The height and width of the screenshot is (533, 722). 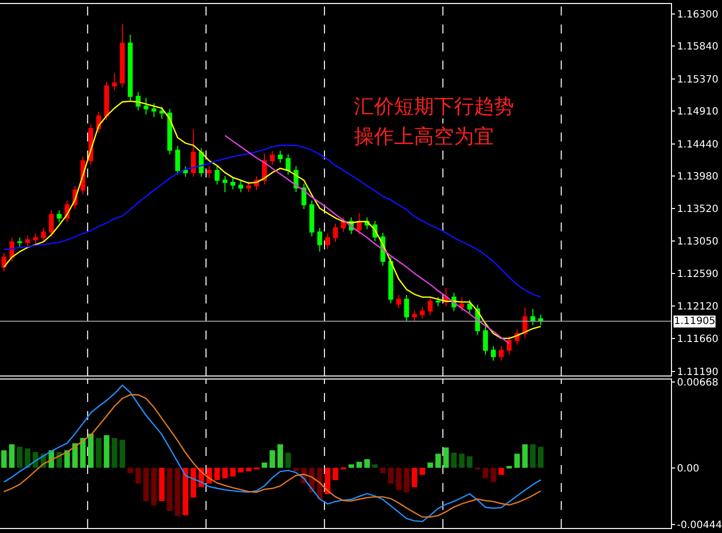 What do you see at coordinates (434, 106) in the screenshot?
I see `annotation: 汇价短期下行趋势` at bounding box center [434, 106].